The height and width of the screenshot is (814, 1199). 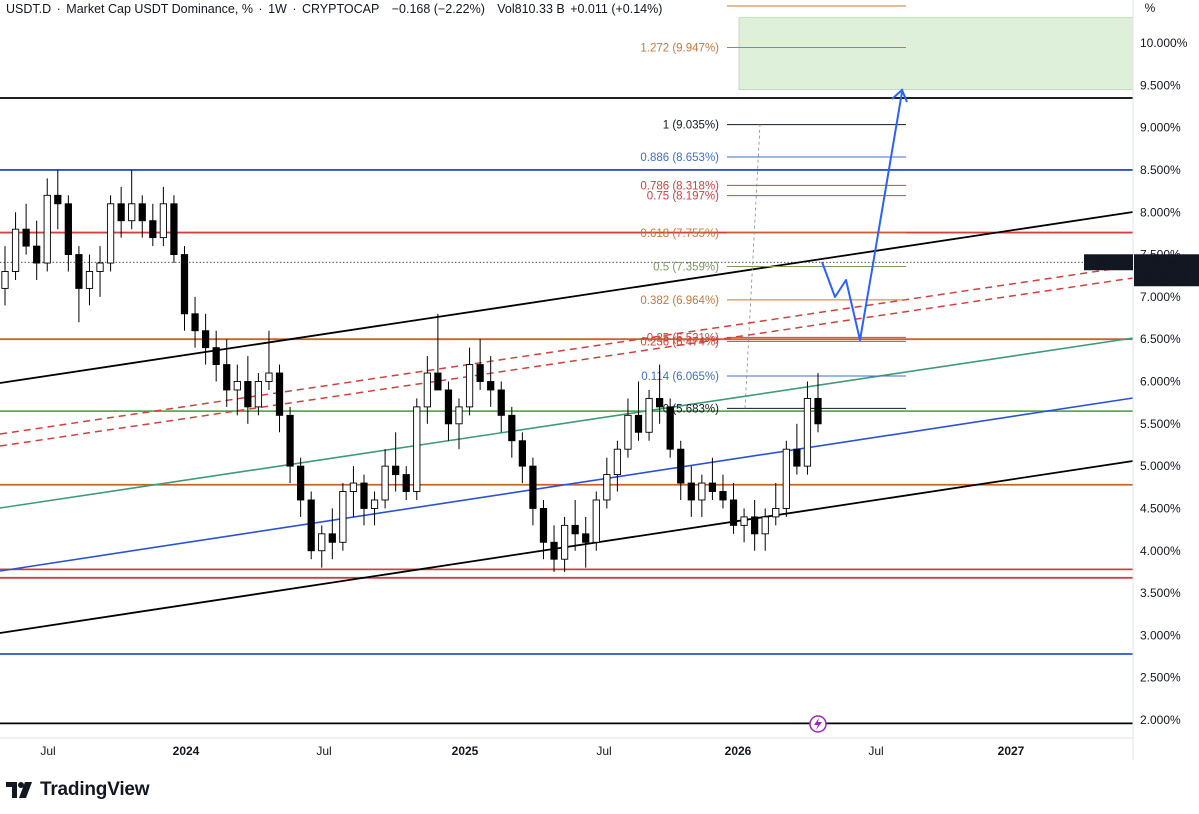 What do you see at coordinates (277, 9) in the screenshot?
I see `interval-label: 1W` at bounding box center [277, 9].